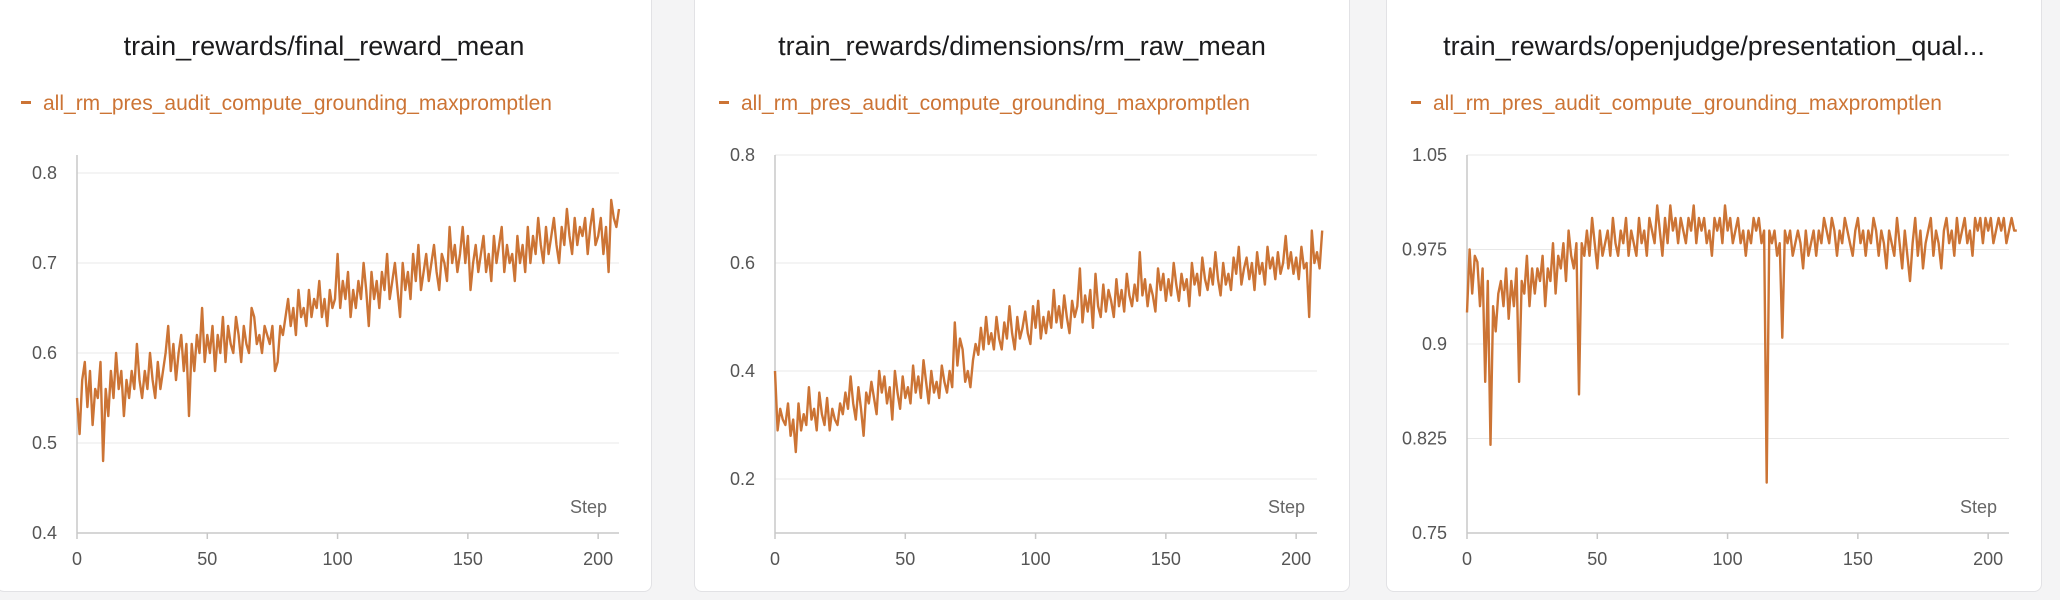 This screenshot has width=2060, height=600. Describe the element at coordinates (1424, 439) in the screenshot. I see `y-tick-label: 0.825` at that location.